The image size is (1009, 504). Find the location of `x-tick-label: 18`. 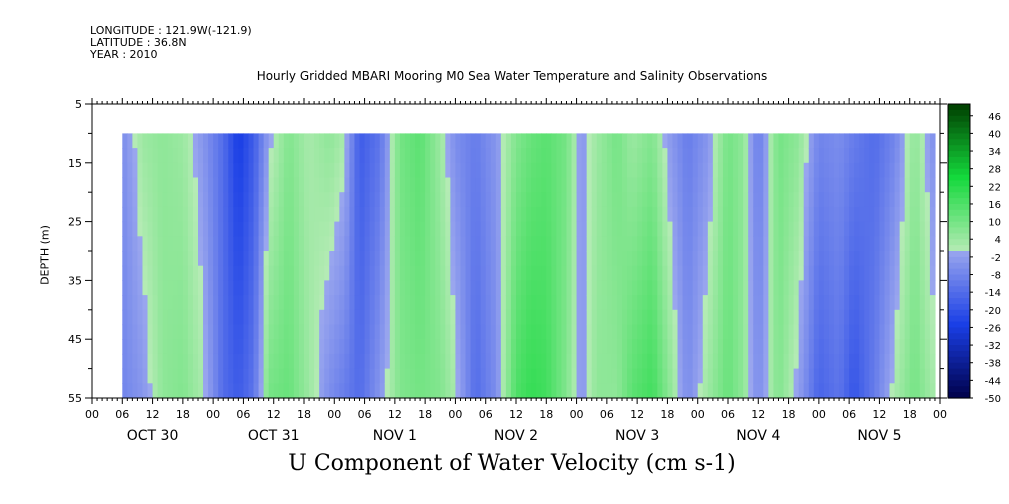

x-tick-label: 18 is located at coordinates (546, 414).